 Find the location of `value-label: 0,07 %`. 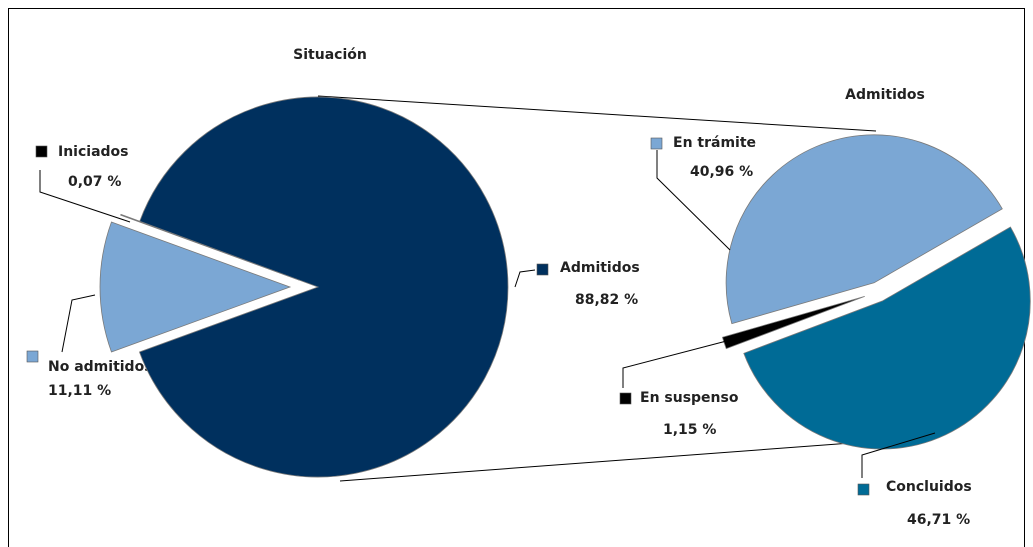

value-label: 0,07 % is located at coordinates (94, 182).